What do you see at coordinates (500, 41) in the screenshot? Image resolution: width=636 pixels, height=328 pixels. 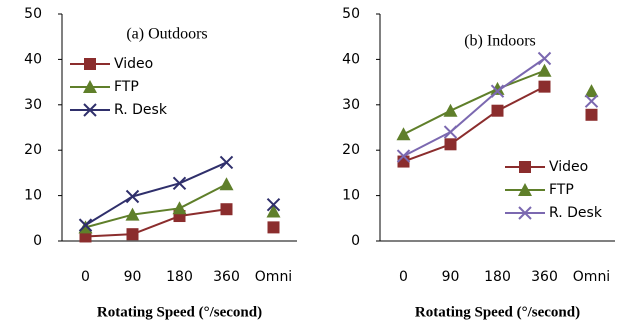 I see `annotation: (b) Indoors` at bounding box center [500, 41].